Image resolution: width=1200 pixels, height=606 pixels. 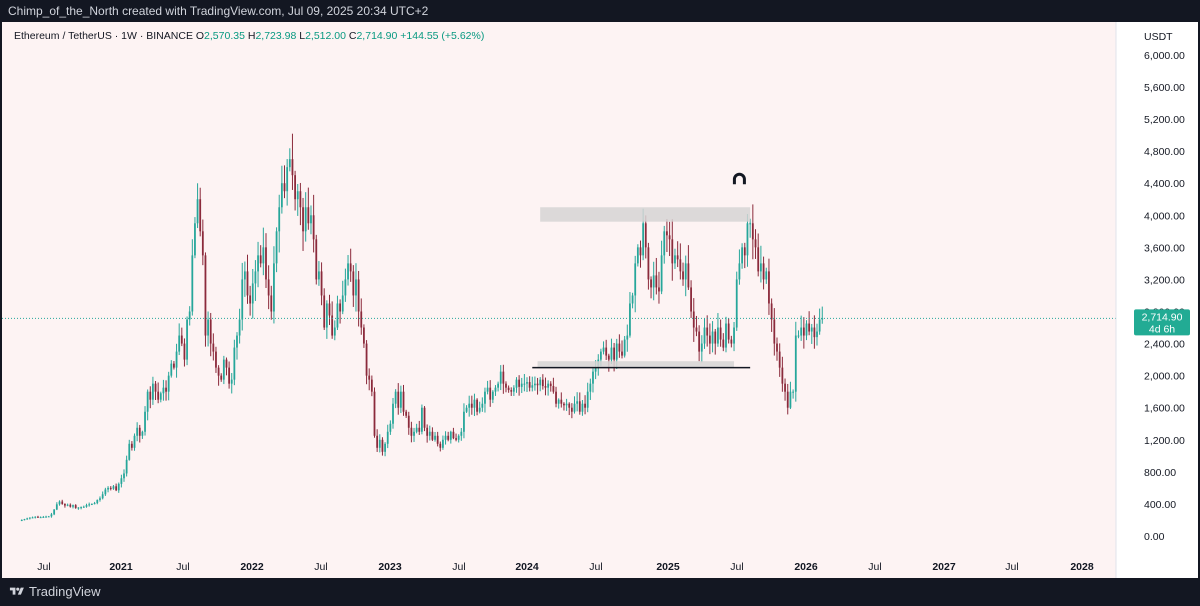 I want to click on price-axis-label: 2,000.00, so click(x=1164, y=377).